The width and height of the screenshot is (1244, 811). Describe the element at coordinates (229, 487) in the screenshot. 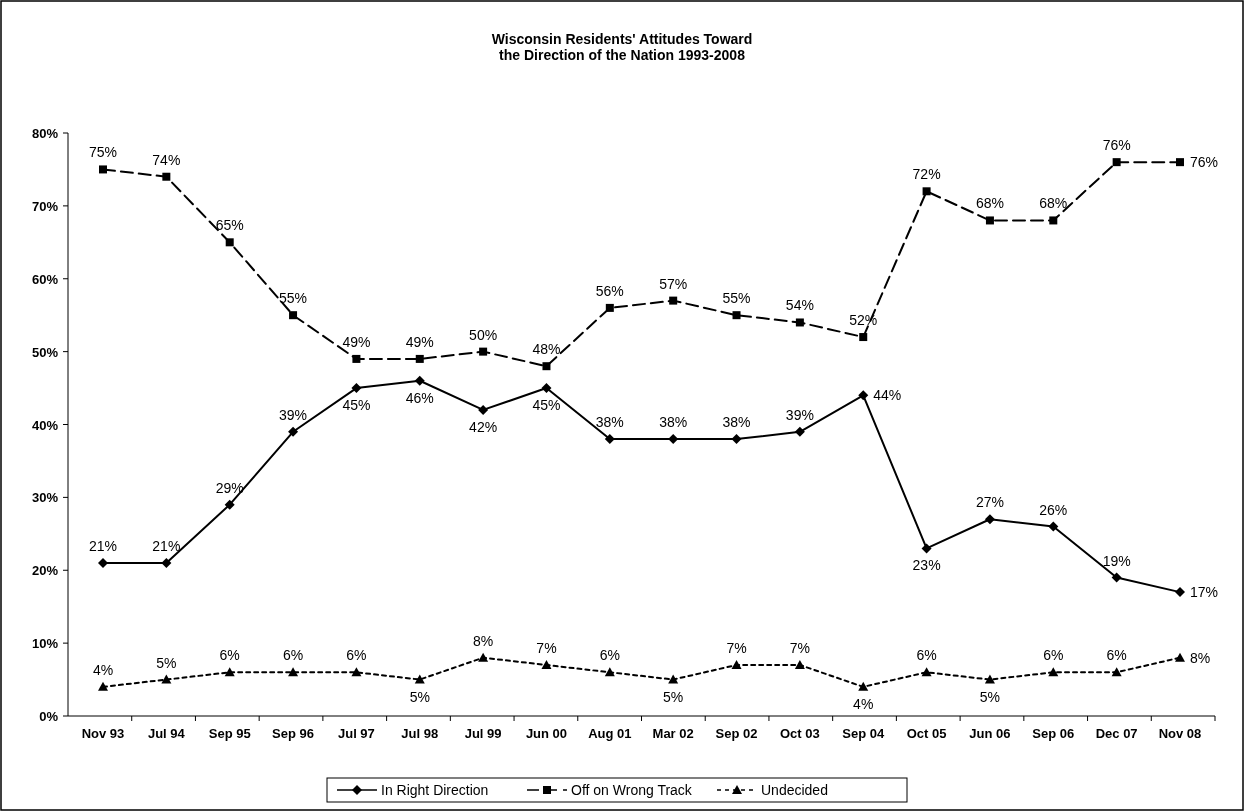

I see `data-label: 29%` at that location.